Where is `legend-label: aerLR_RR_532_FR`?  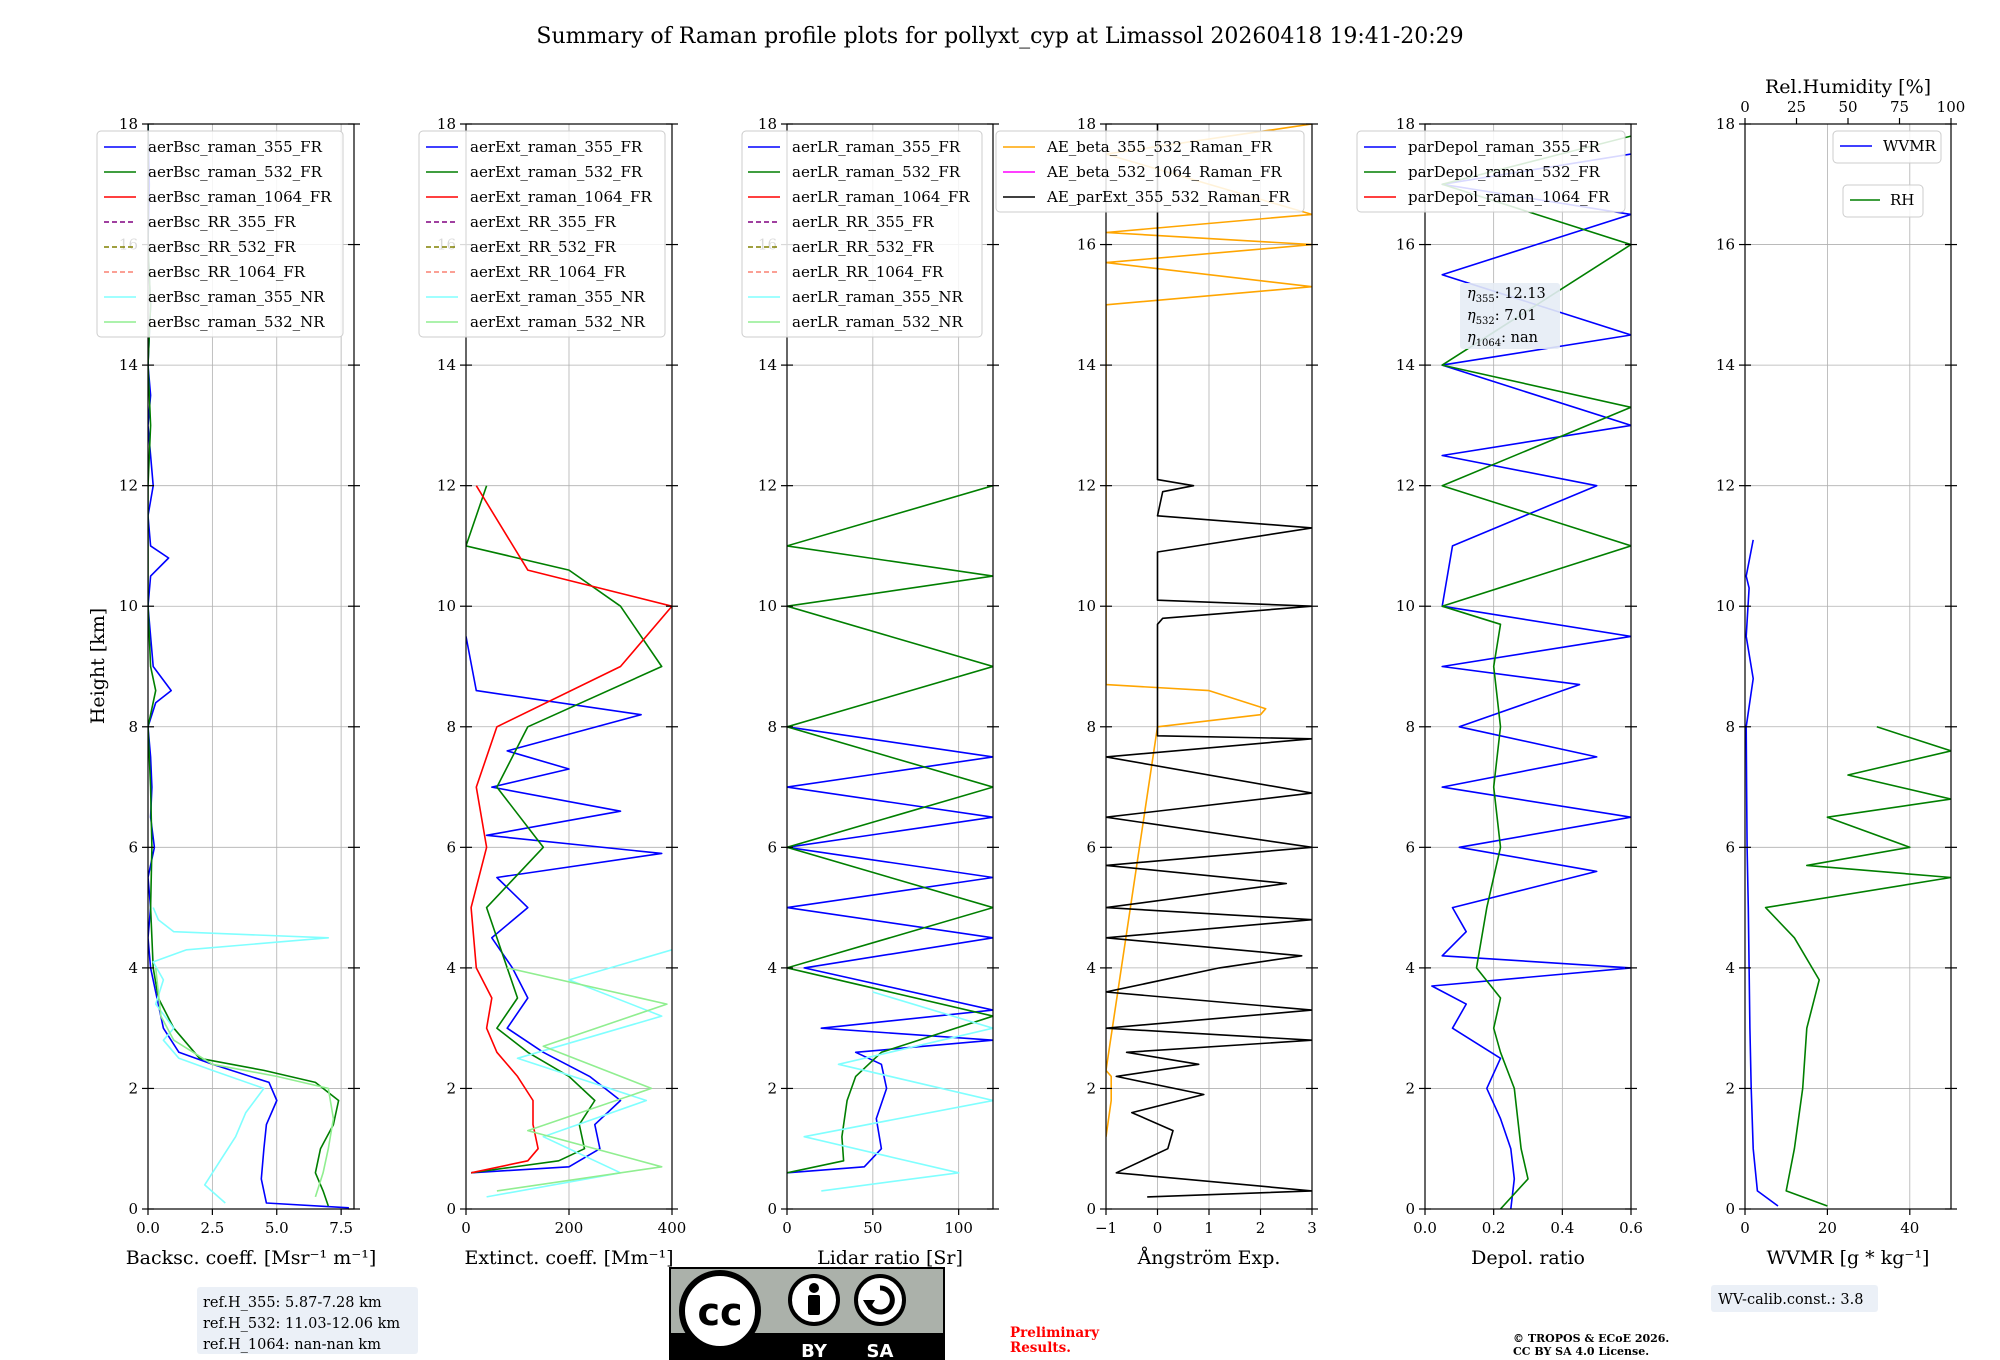
legend-label: aerLR_RR_532_FR is located at coordinates (863, 247).